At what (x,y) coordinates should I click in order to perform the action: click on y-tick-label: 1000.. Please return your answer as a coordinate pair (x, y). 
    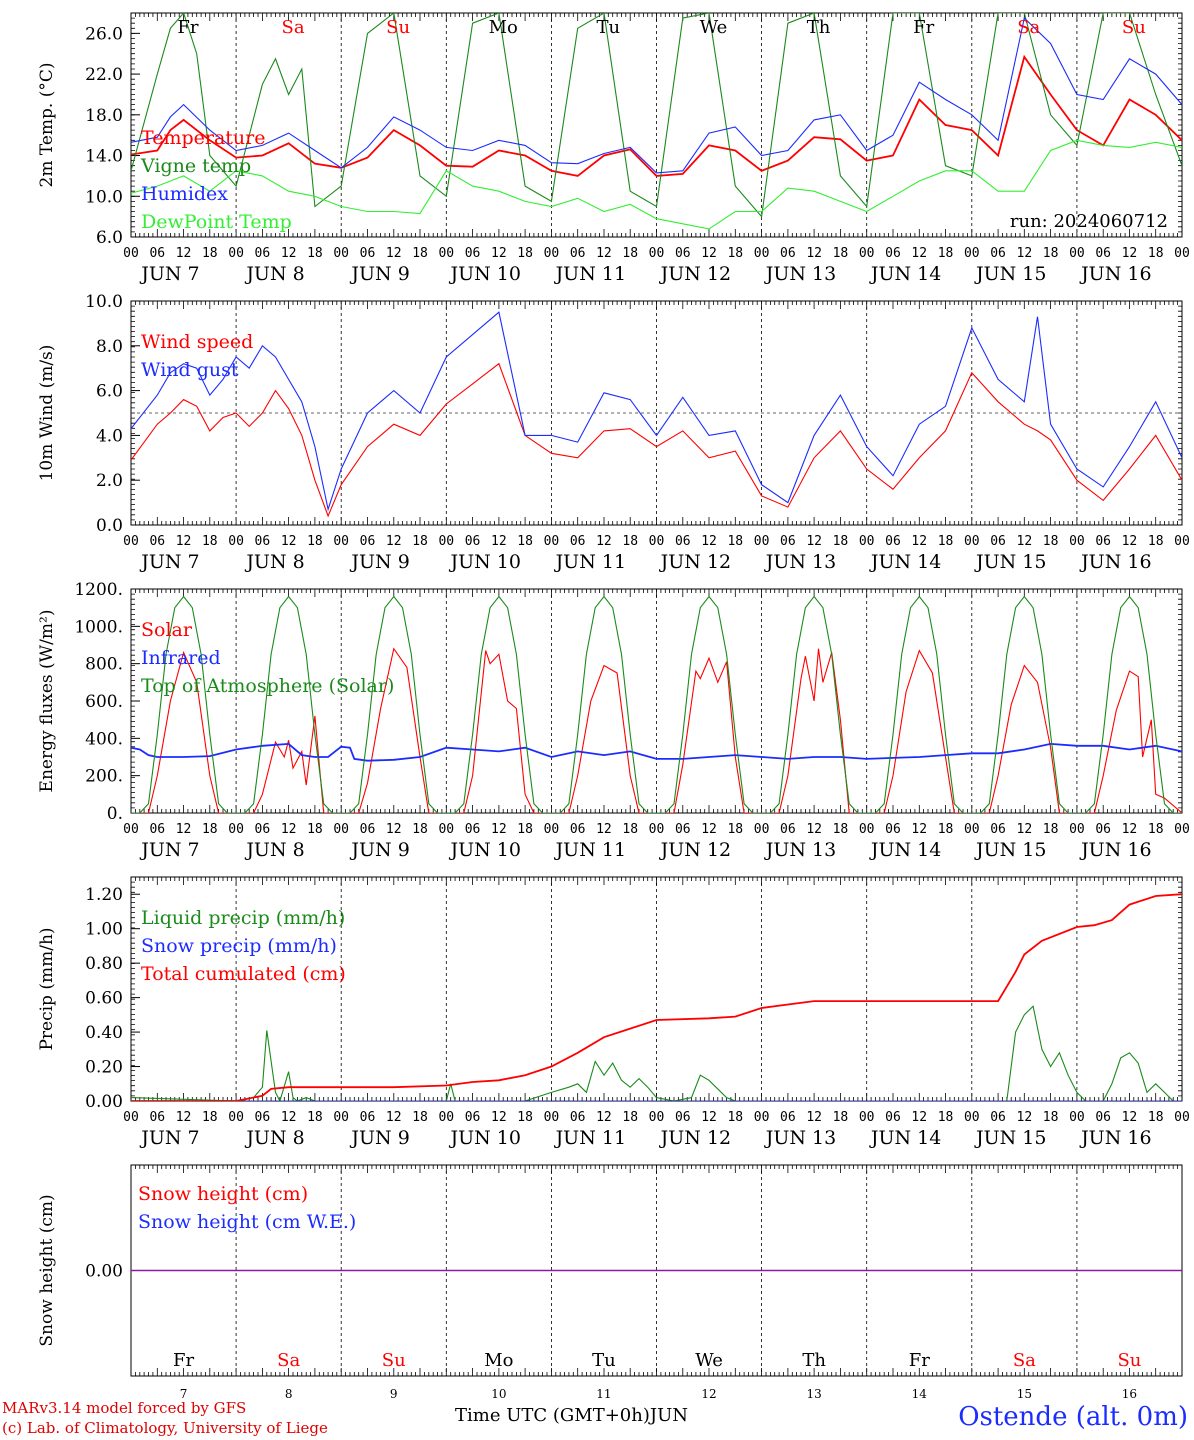
    Looking at the image, I should click on (98, 627).